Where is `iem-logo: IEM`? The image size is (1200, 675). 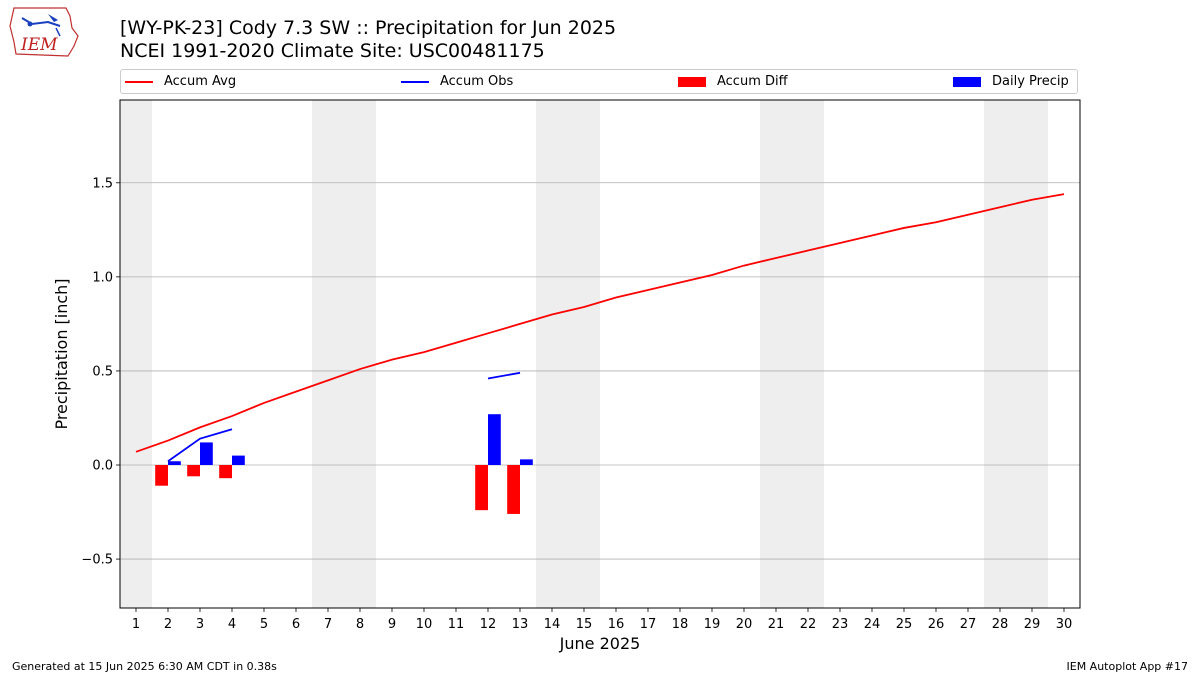 iem-logo: IEM is located at coordinates (44, 32).